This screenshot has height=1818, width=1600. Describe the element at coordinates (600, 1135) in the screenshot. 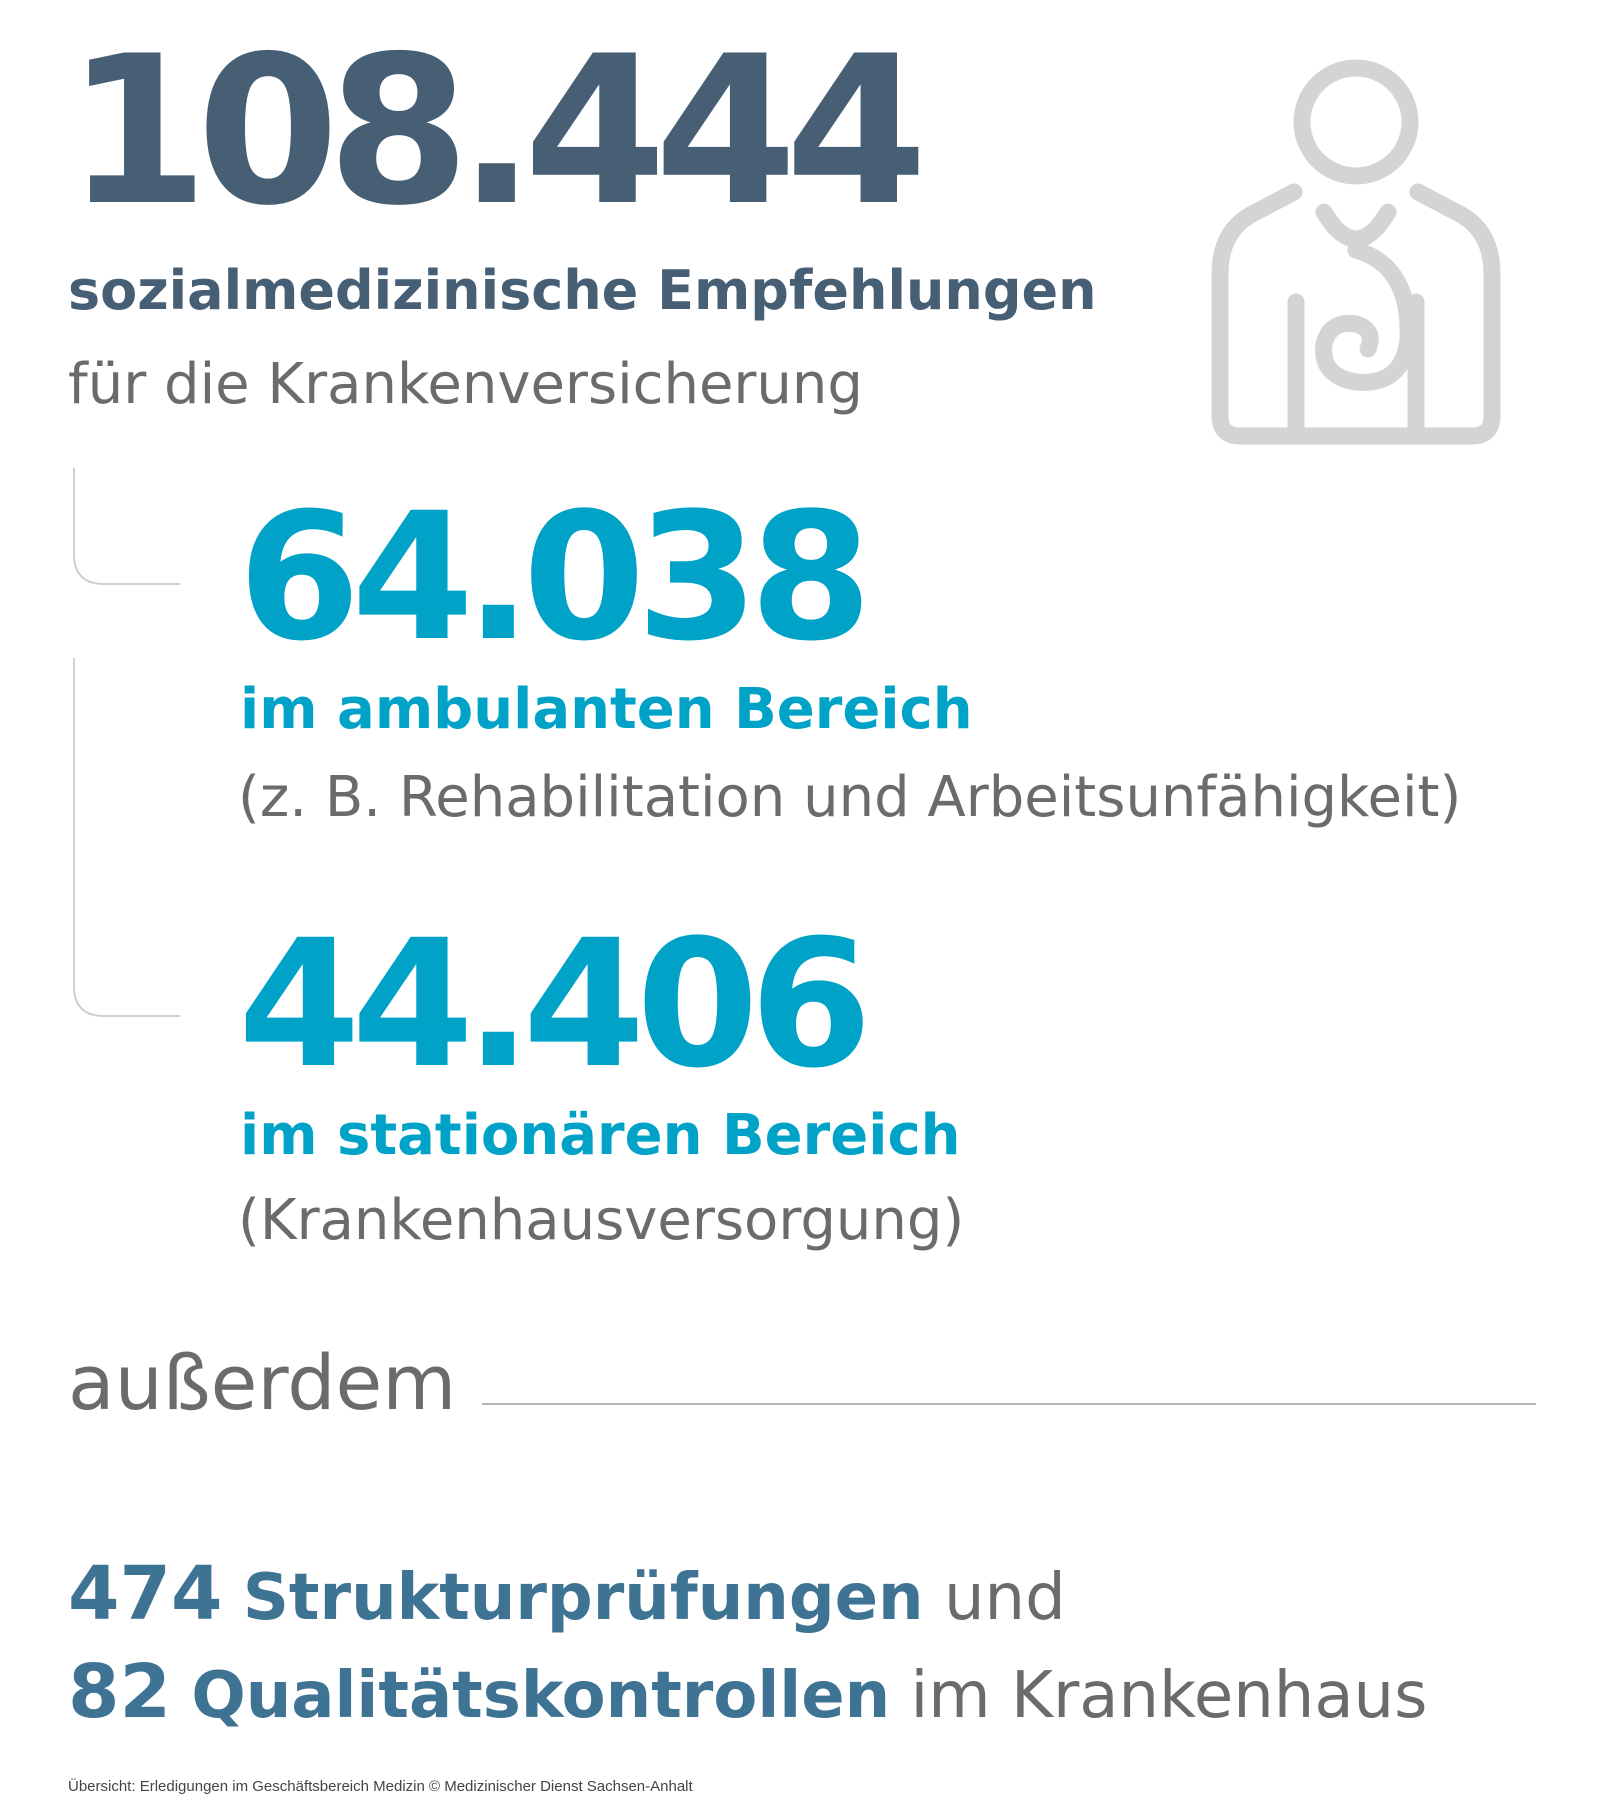

I see `stationaer-label: im stationären Bereich` at that location.